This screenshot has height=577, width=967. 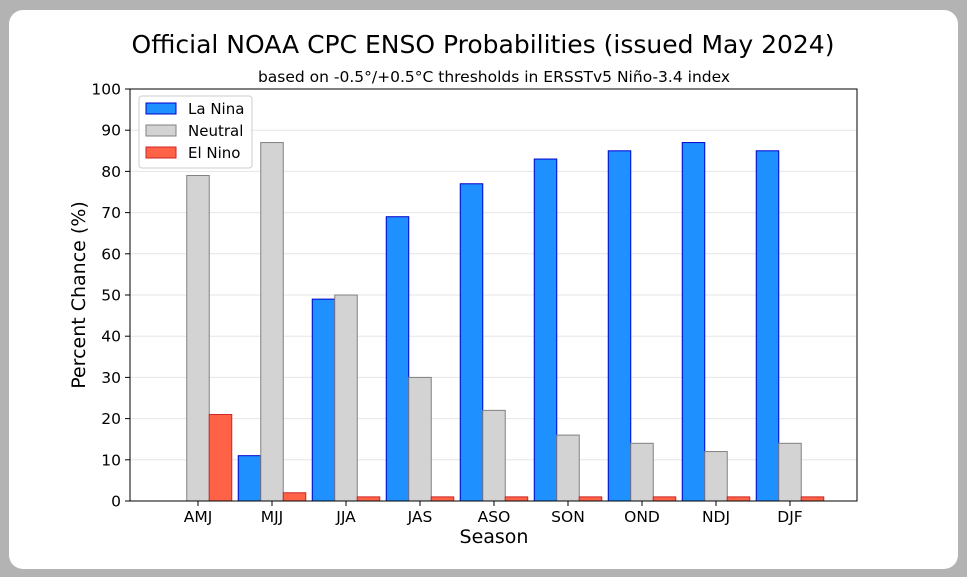 What do you see at coordinates (216, 109) in the screenshot?
I see `legend-label-la-nina: La Nina` at bounding box center [216, 109].